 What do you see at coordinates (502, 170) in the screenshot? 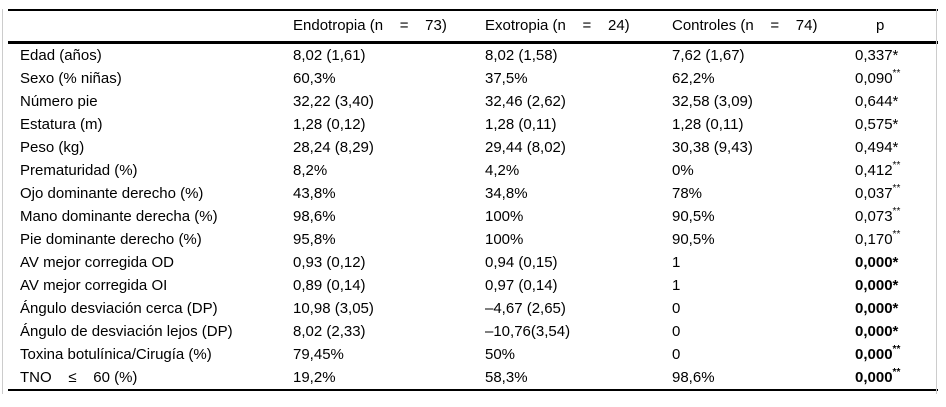
I see `cell-exotropia: 4,2%` at bounding box center [502, 170].